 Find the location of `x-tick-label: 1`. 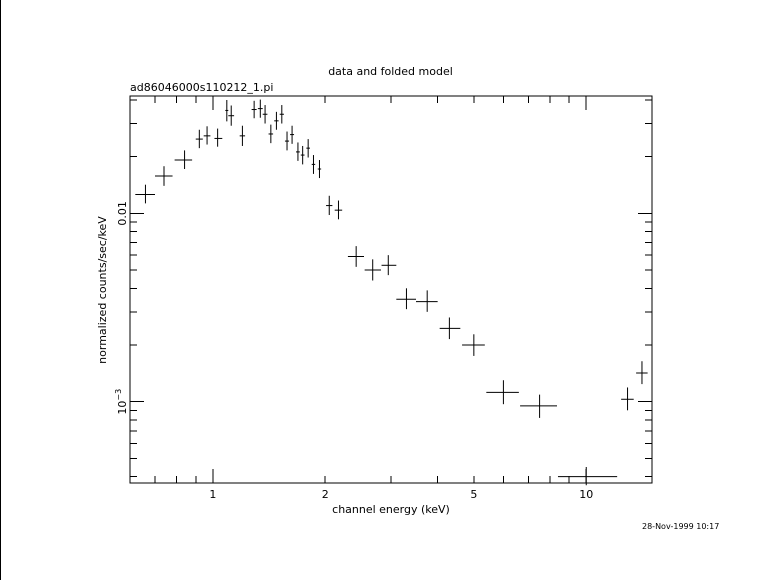

x-tick-label: 1 is located at coordinates (212, 494).